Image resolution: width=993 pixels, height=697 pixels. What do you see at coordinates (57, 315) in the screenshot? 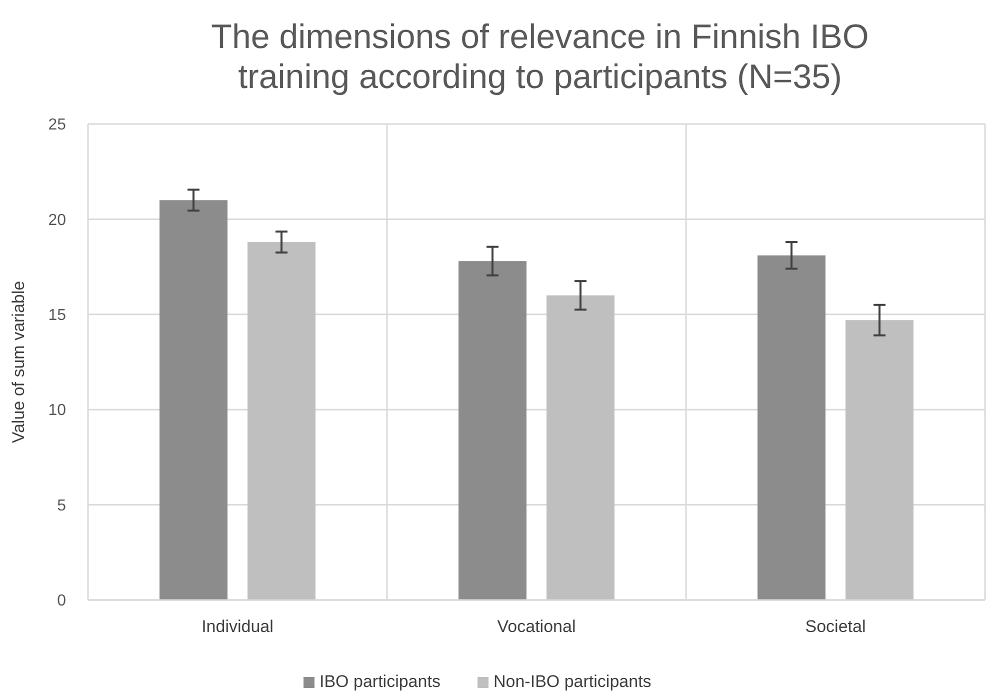
I see `y-tick-label: 15` at bounding box center [57, 315].